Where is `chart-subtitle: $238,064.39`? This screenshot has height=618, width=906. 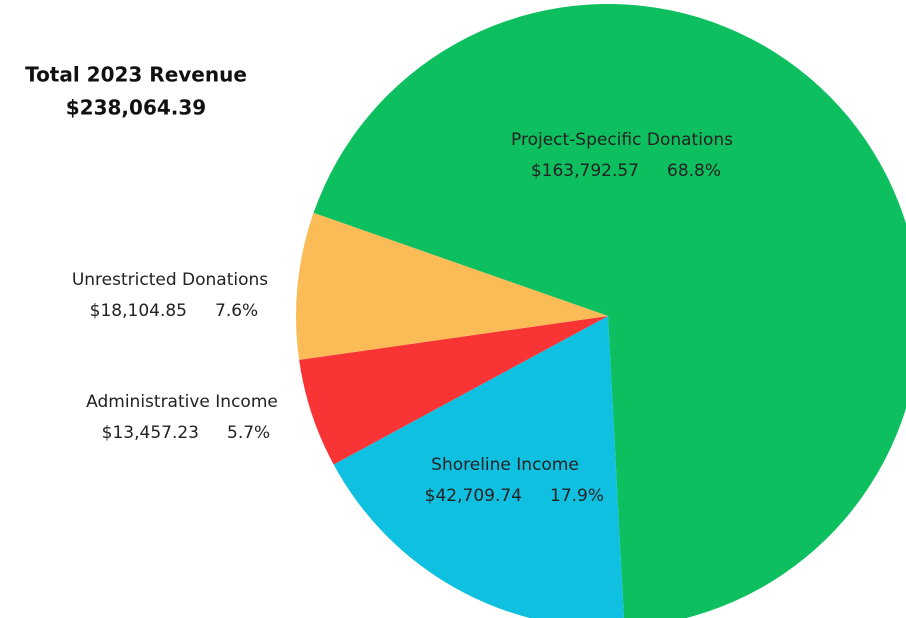 chart-subtitle: $238,064.39 is located at coordinates (136, 108).